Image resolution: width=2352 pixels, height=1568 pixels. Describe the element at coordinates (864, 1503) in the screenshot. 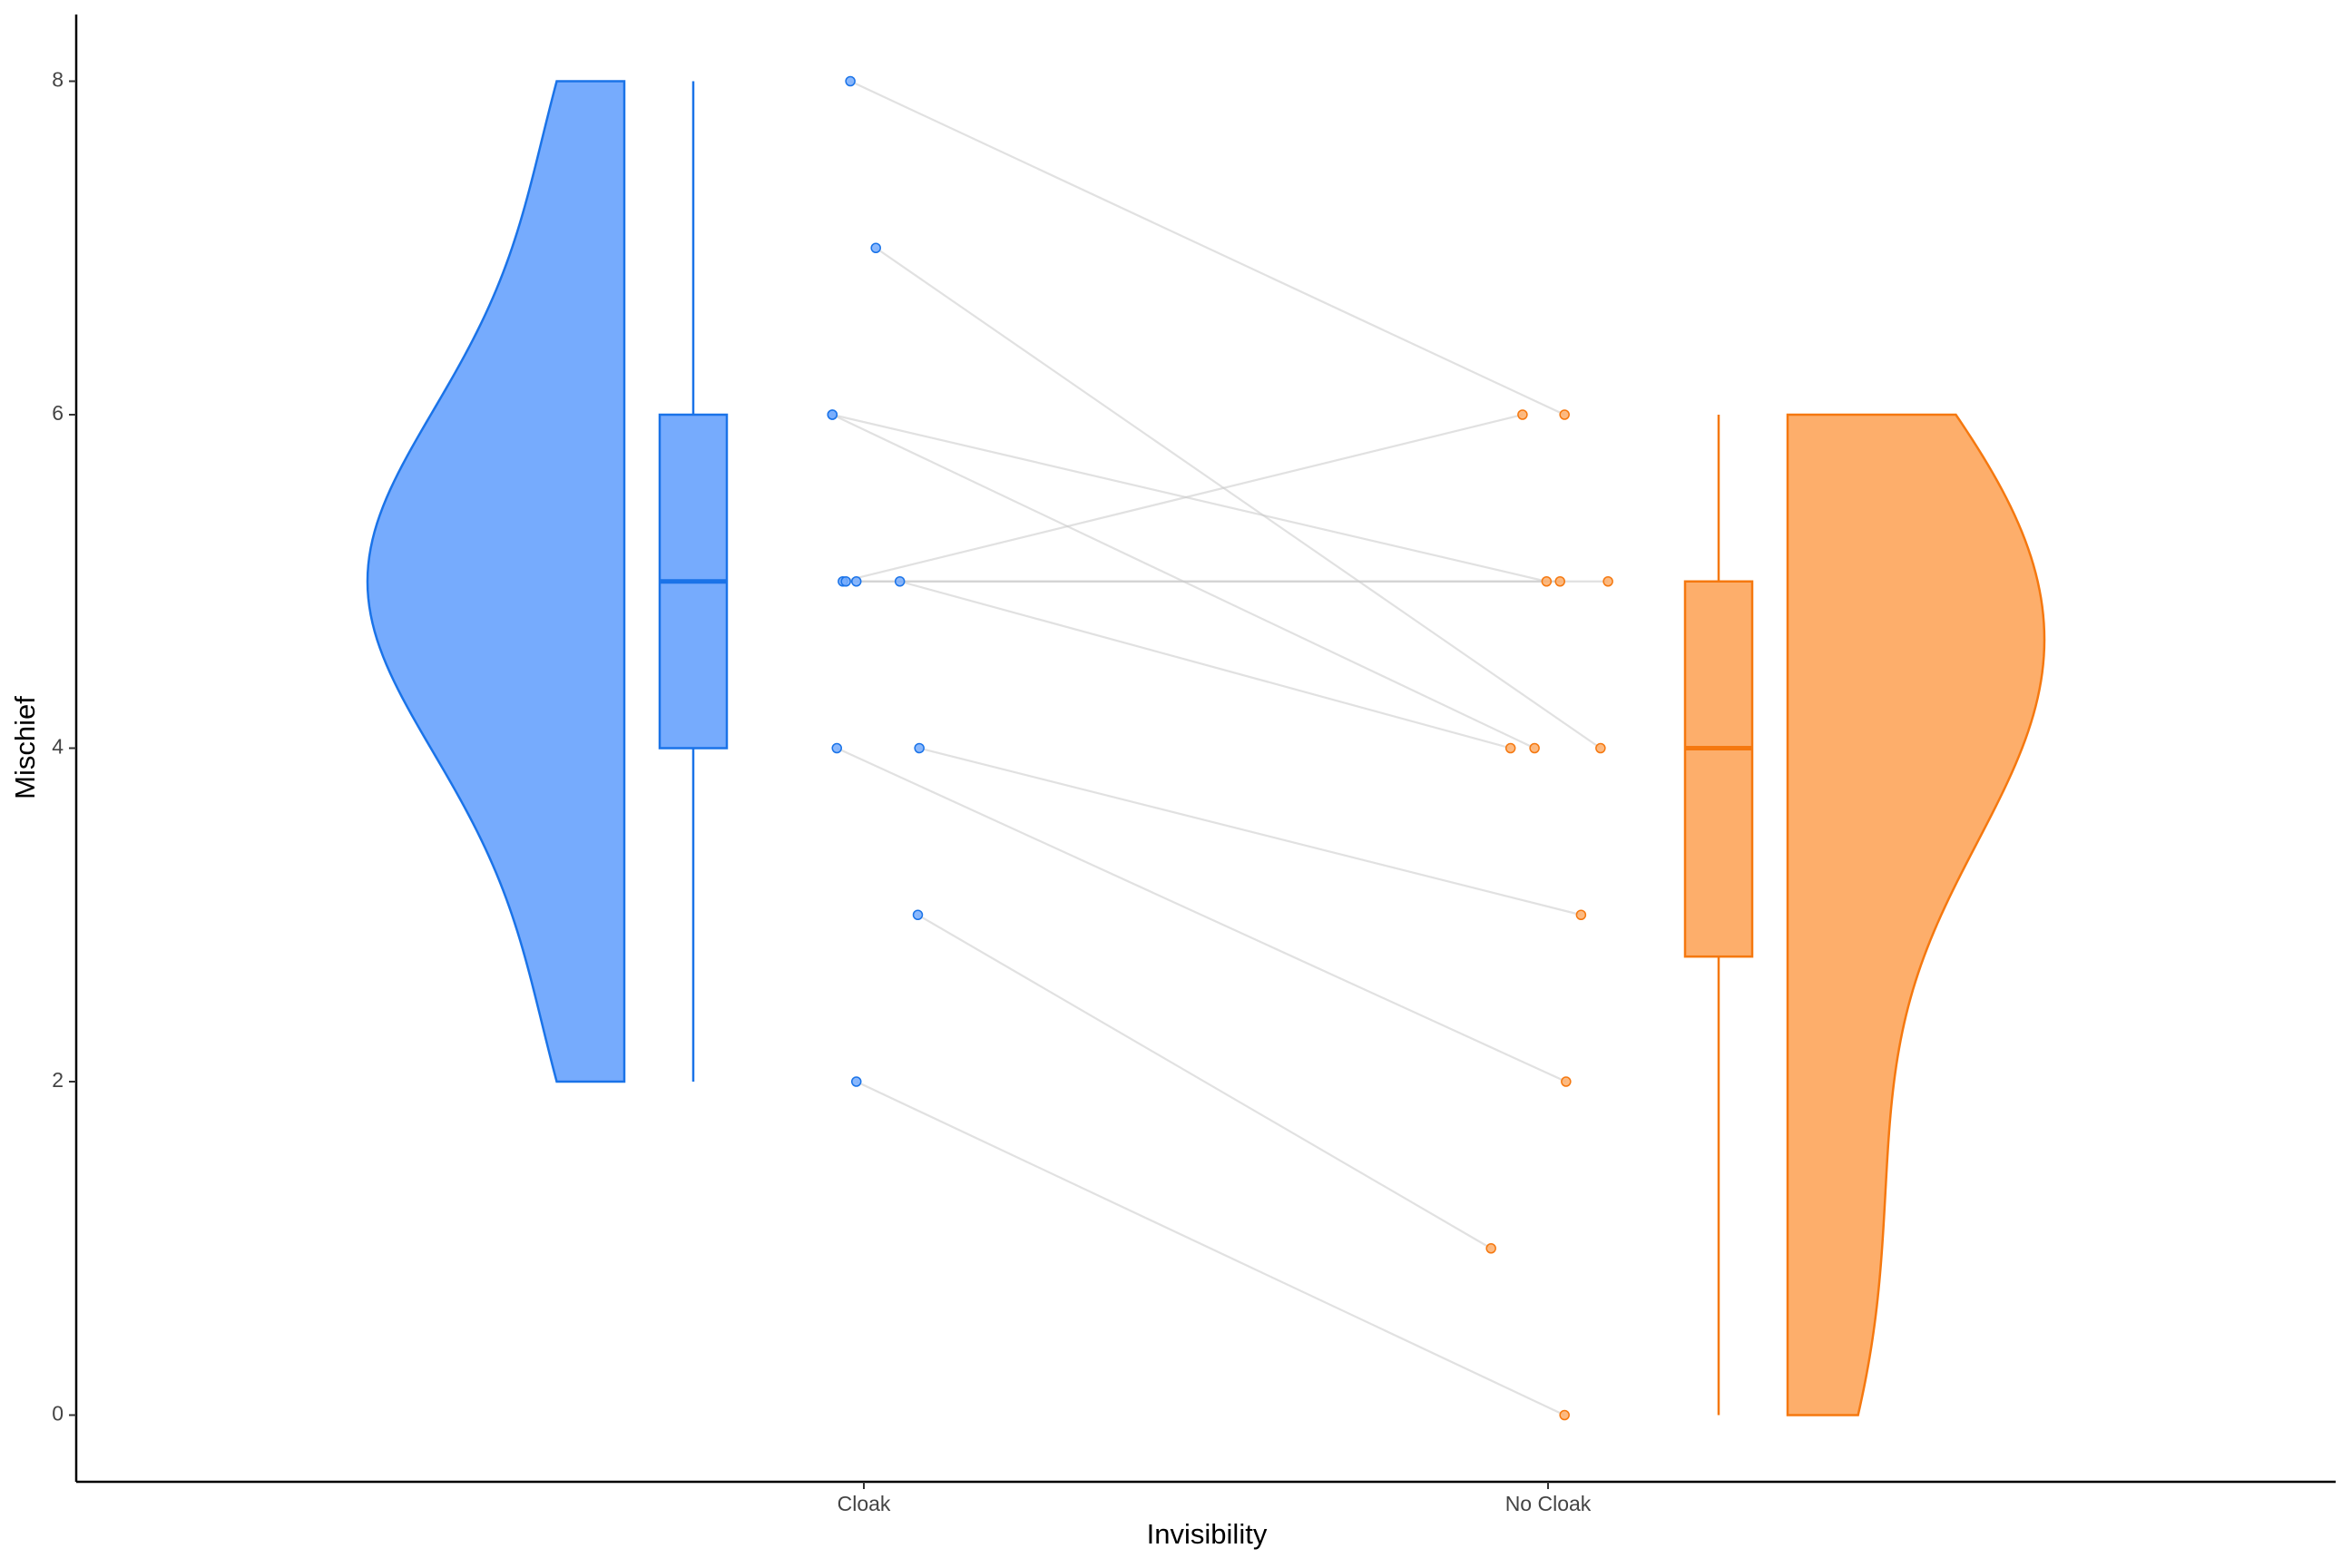

I see `x-tick-label: Cloak` at that location.